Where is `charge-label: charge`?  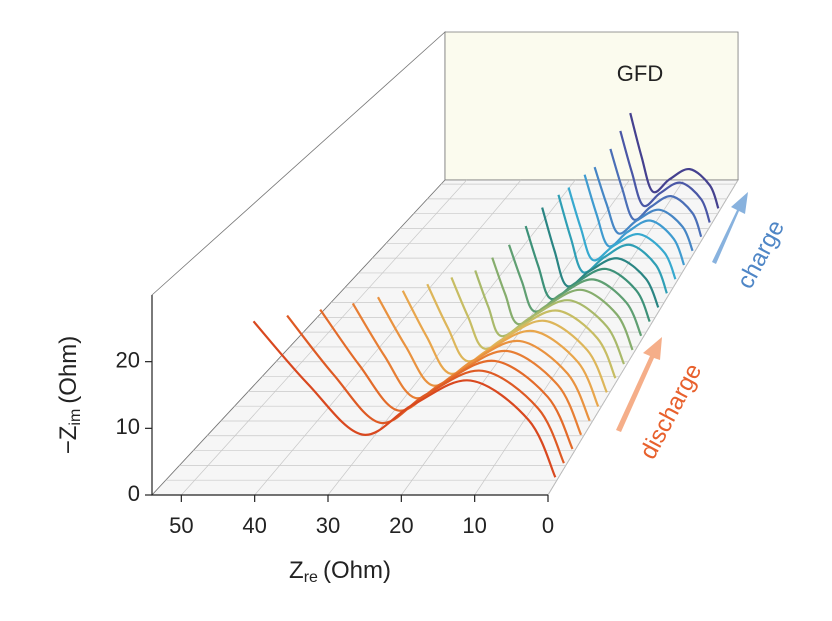 charge-label: charge is located at coordinates (761, 254).